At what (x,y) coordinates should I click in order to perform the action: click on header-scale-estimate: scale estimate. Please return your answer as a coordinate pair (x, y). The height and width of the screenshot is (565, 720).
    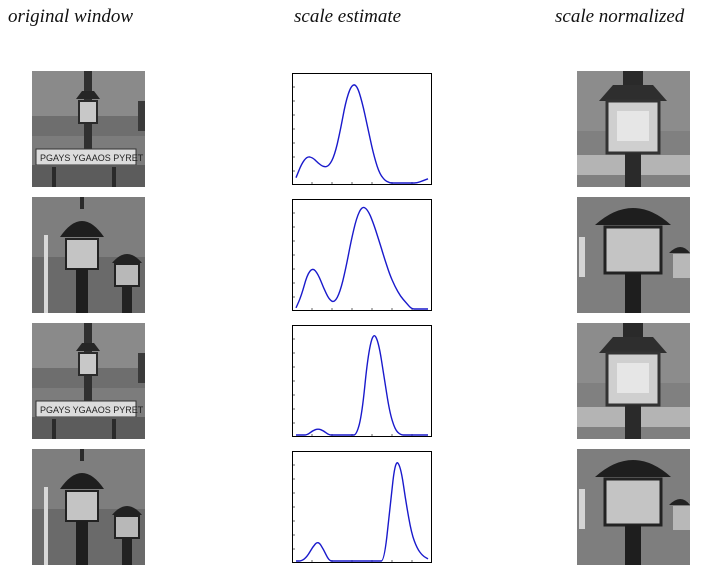
    Looking at the image, I should click on (348, 16).